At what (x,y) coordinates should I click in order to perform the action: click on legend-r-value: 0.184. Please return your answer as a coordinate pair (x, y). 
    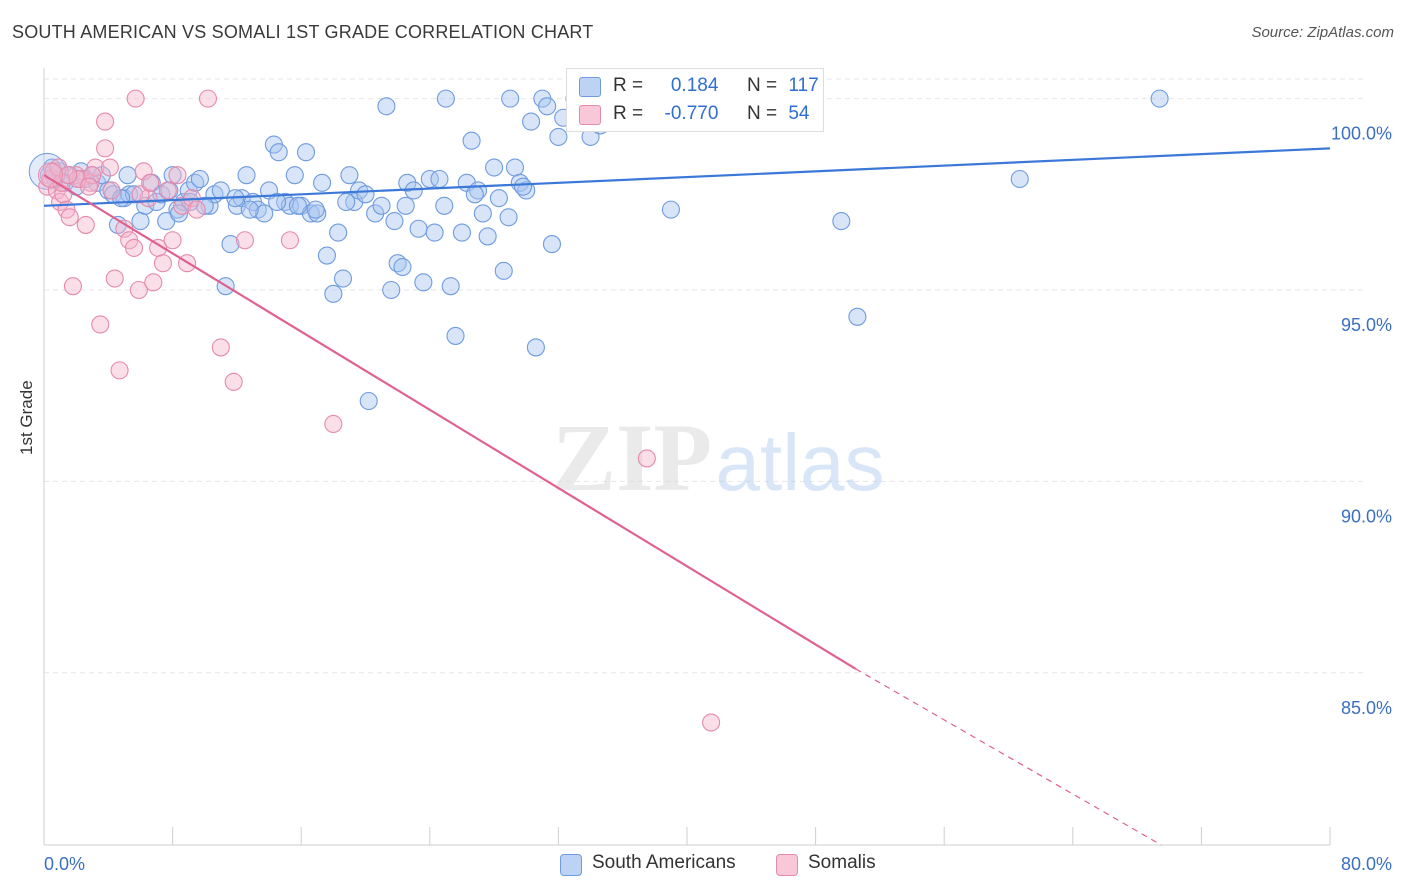
    Looking at the image, I should click on (694, 85).